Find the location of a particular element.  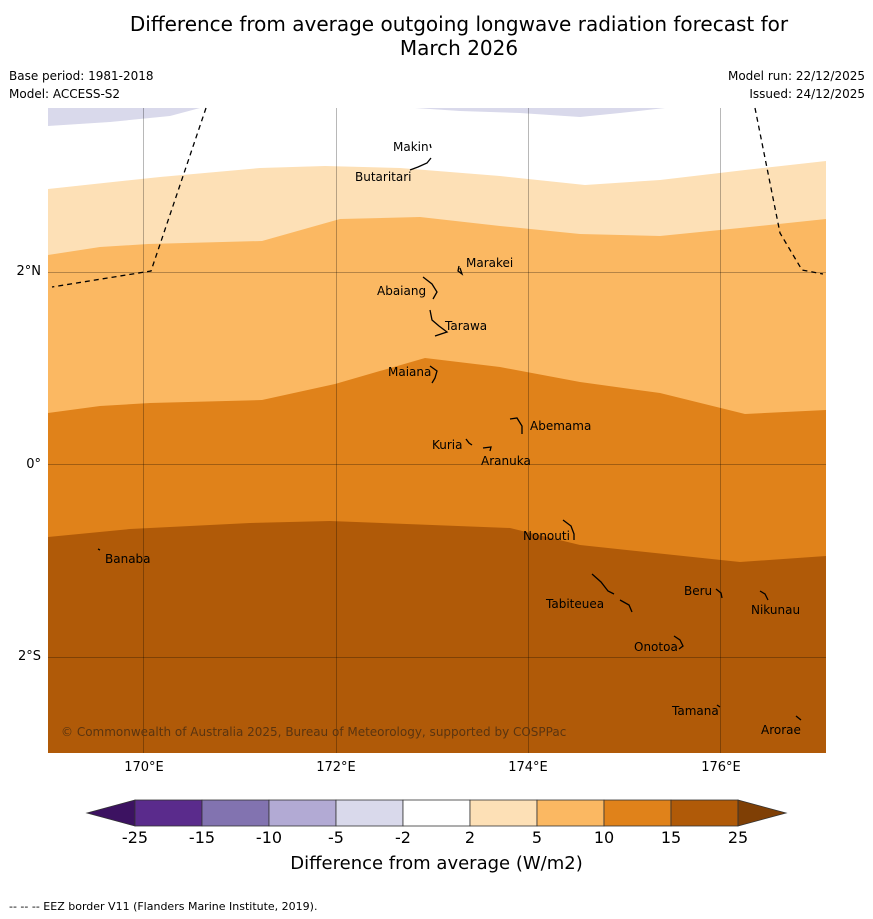

island-shape-nikunau is located at coordinates (764, 595).